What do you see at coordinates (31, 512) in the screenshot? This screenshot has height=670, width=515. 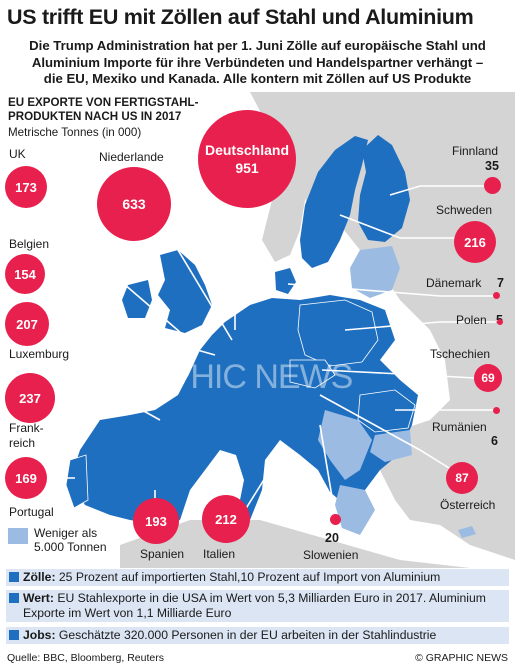 I see `label-portugal: Portugal` at bounding box center [31, 512].